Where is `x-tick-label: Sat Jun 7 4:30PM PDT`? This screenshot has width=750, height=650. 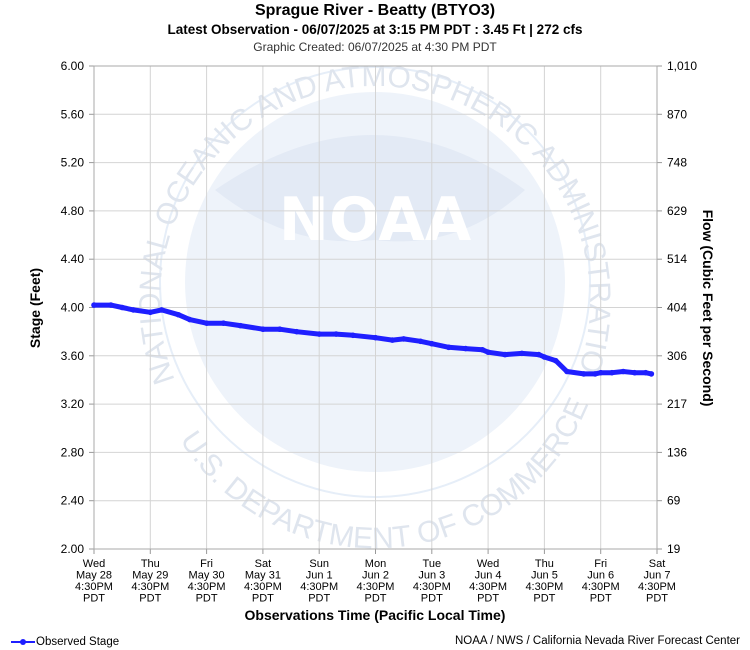 x-tick-label: Sat Jun 7 4:30PM PDT is located at coordinates (657, 581).